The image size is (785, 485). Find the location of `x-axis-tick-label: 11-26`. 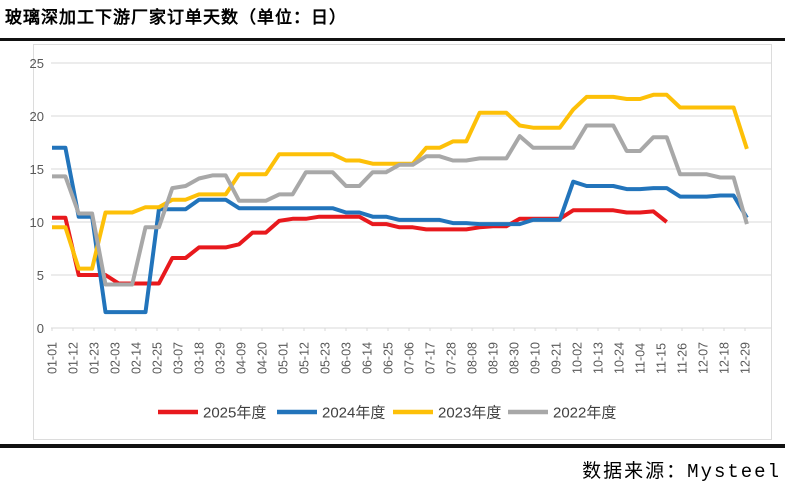

x-axis-tick-label: 11-26 is located at coordinates (683, 358).